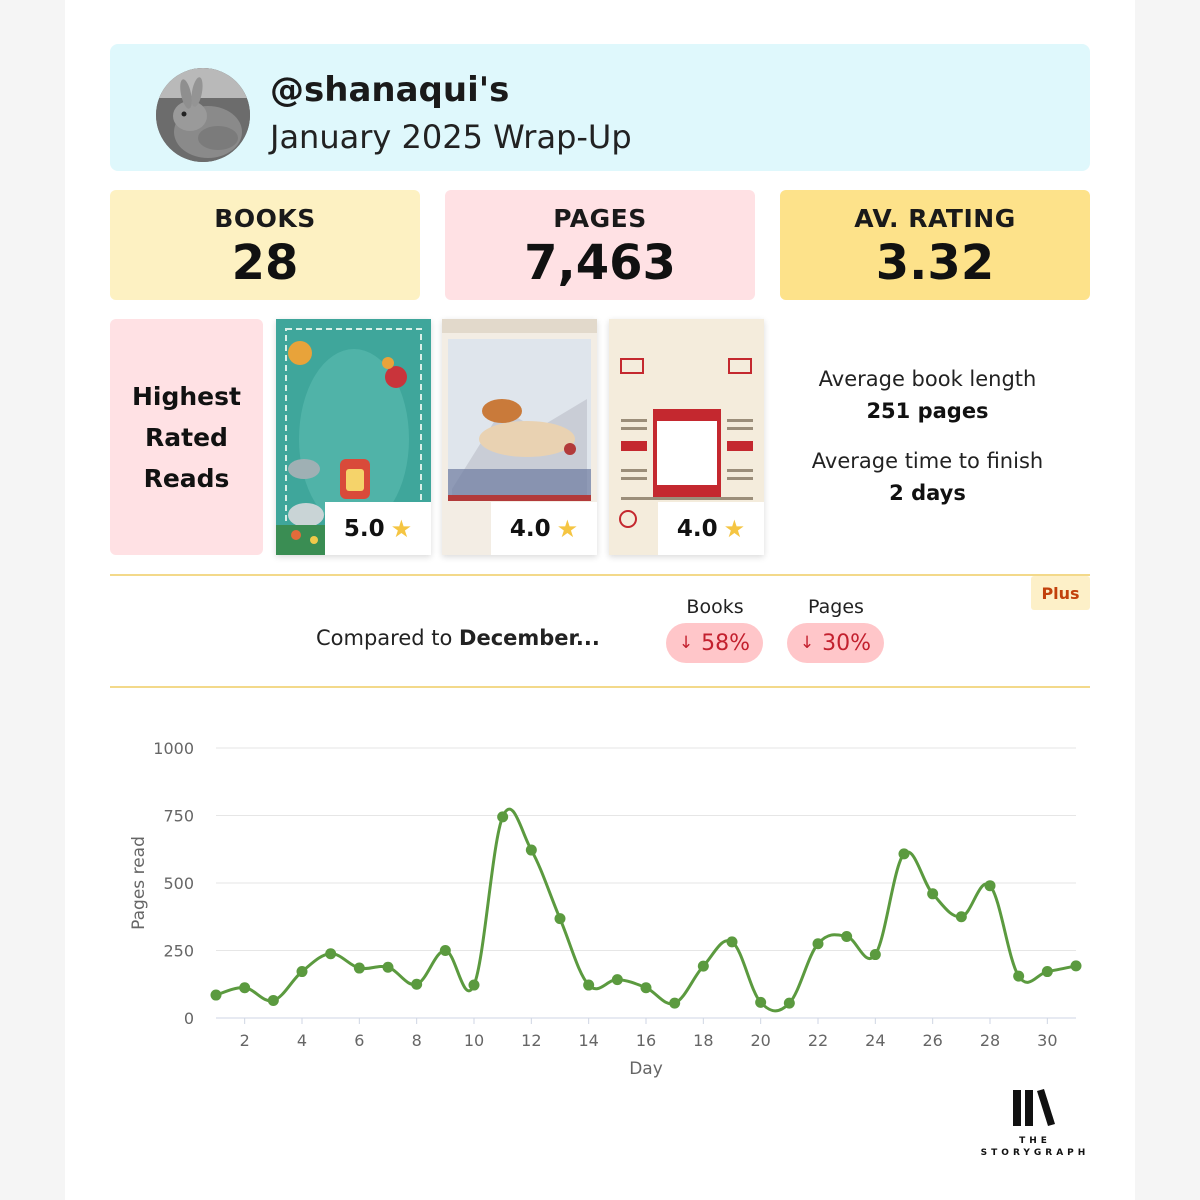 Image resolution: width=1200 pixels, height=1200 pixels. Describe the element at coordinates (302, 1040) in the screenshot. I see `x-tick-label: 4` at that location.